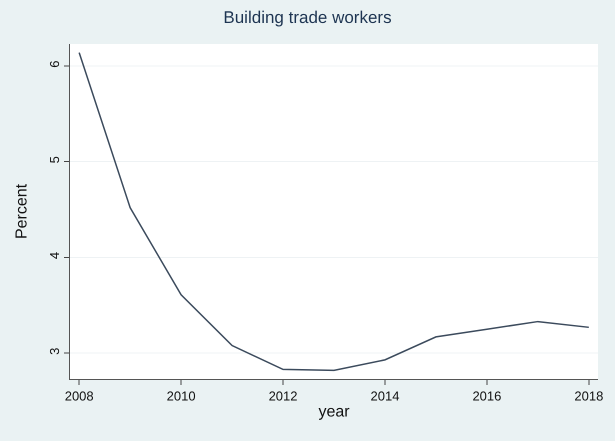 The width and height of the screenshot is (615, 441). What do you see at coordinates (385, 396) in the screenshot?
I see `x-tick-label: 2014` at bounding box center [385, 396].